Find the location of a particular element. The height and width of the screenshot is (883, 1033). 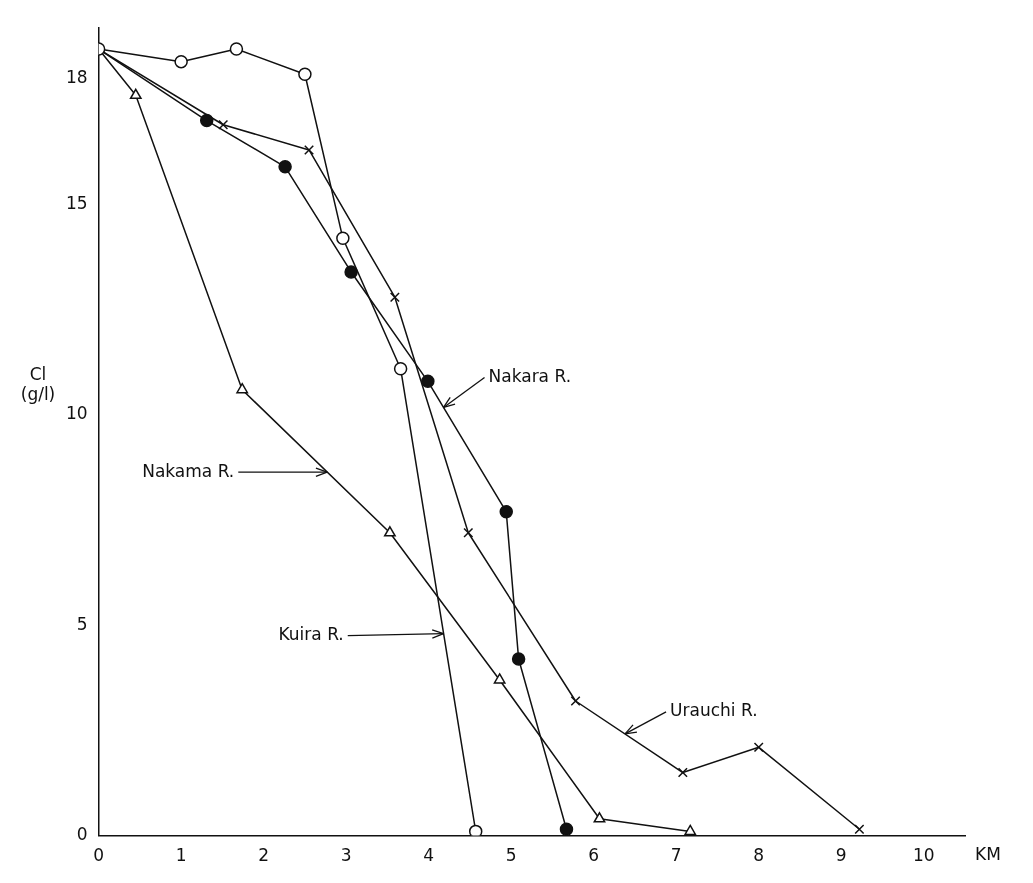

annotation: Kuira R. is located at coordinates (311, 634).